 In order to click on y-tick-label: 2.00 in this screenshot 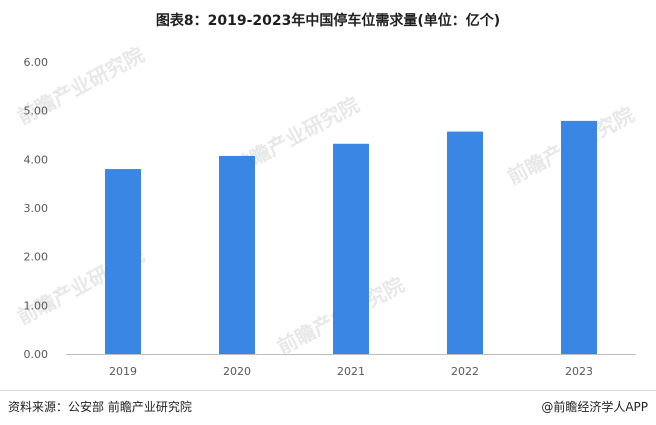, I will do `click(36, 257)`.